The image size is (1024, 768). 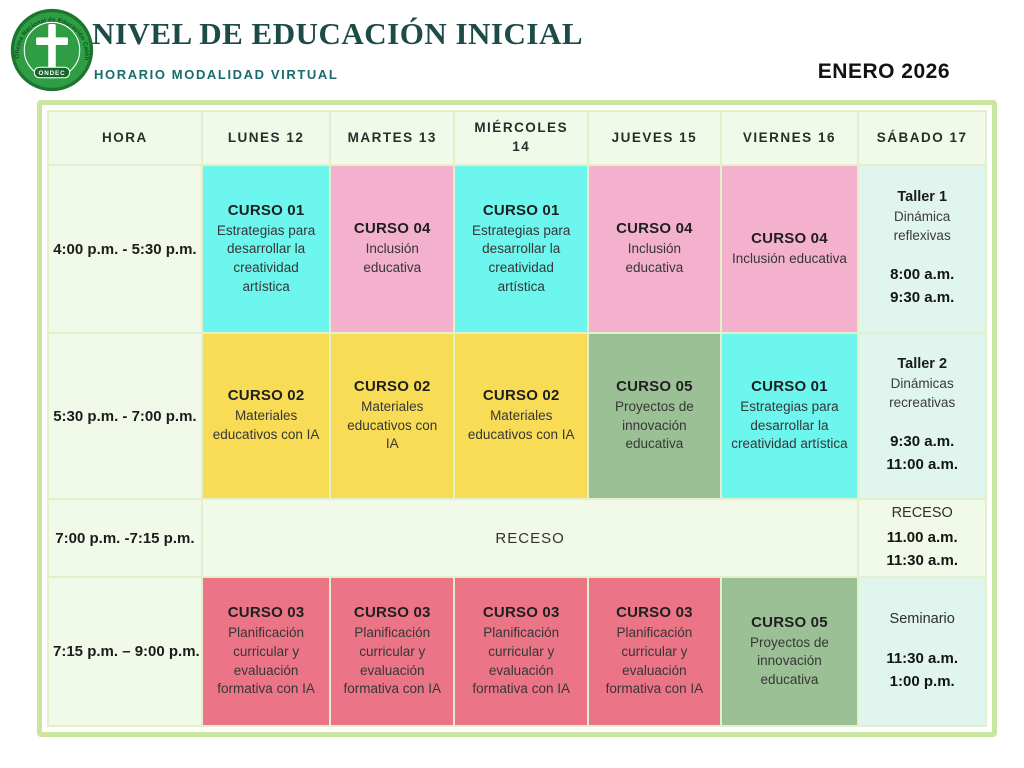 I want to click on saturday-time: 8:00 a.m., so click(x=922, y=275).